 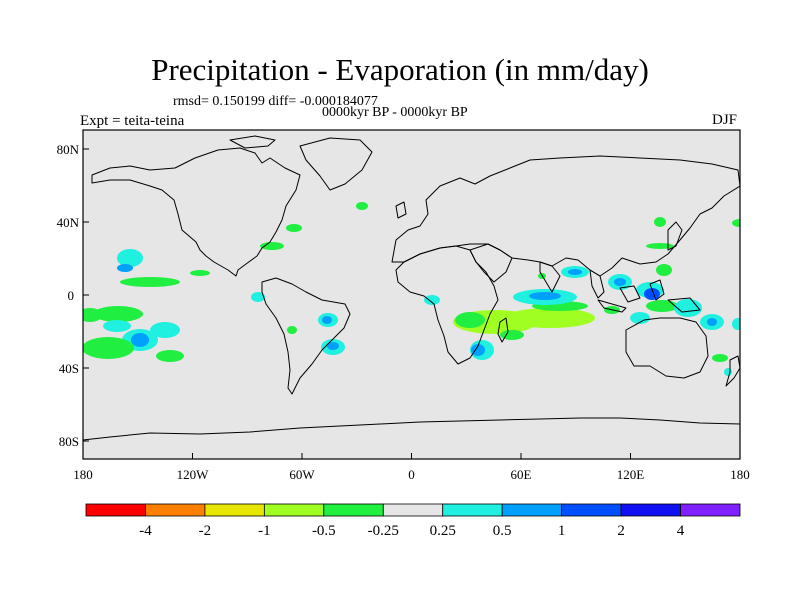 I want to click on colorbar-label: -2, so click(x=205, y=531).